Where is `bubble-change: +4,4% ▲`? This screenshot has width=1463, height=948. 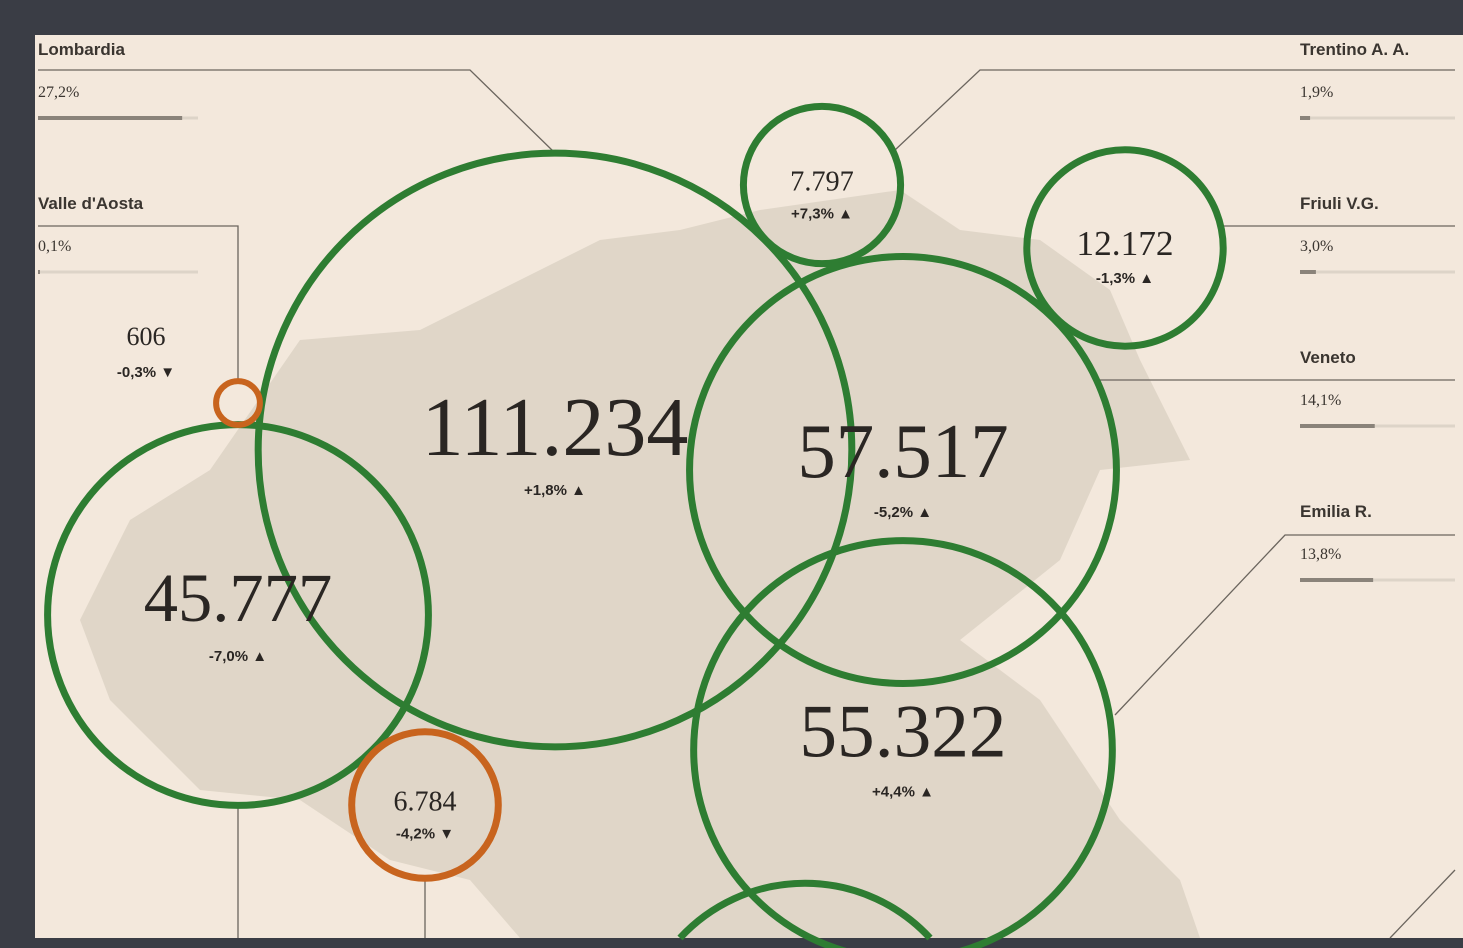 bubble-change: +4,4% ▲ is located at coordinates (903, 792).